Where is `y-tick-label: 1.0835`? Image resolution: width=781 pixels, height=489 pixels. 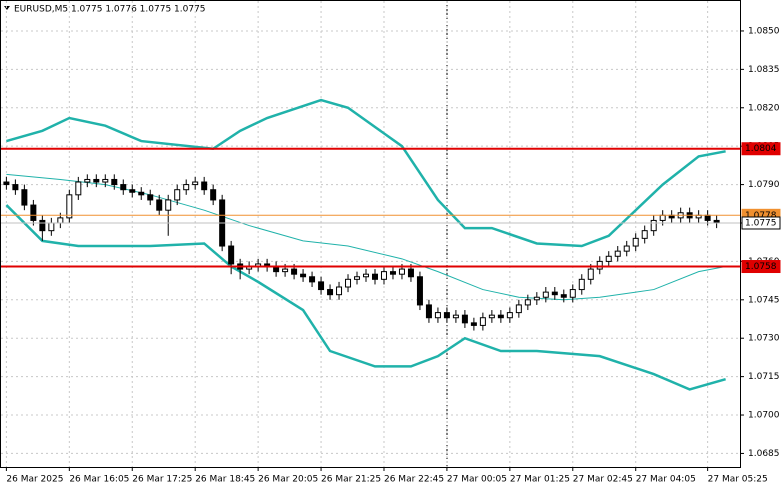
y-tick-label: 1.0835 is located at coordinates (764, 70).